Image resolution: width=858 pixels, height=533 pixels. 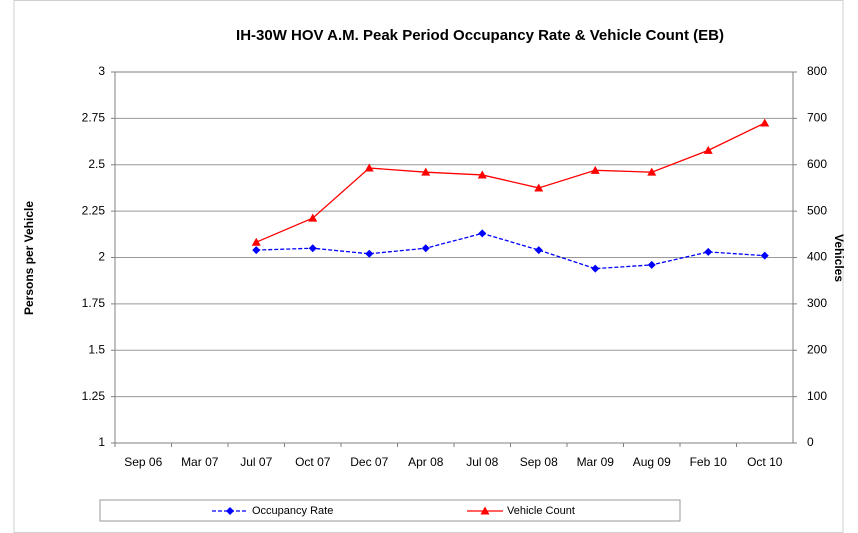 What do you see at coordinates (143, 462) in the screenshot?
I see `x-tick-label: Sep 06` at bounding box center [143, 462].